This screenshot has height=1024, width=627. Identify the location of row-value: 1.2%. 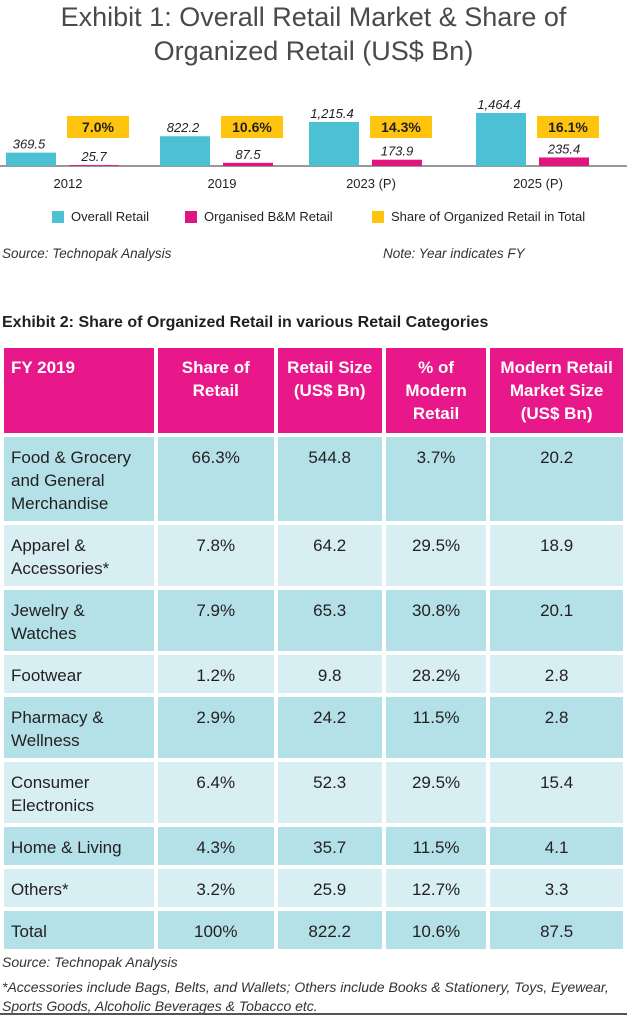
(215, 674).